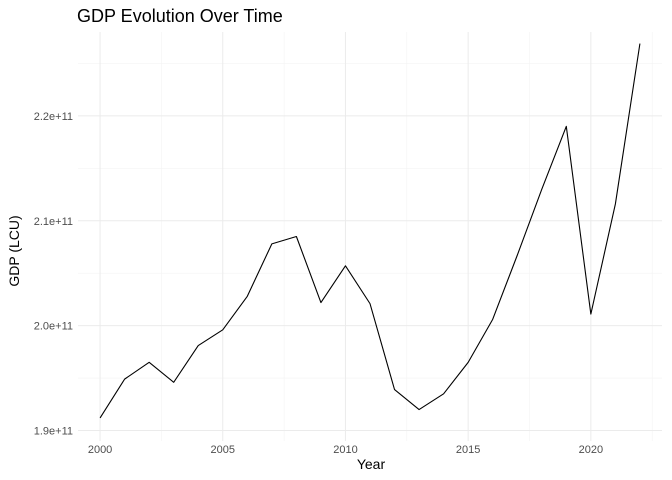  I want to click on x-tick-label: 2020, so click(591, 450).